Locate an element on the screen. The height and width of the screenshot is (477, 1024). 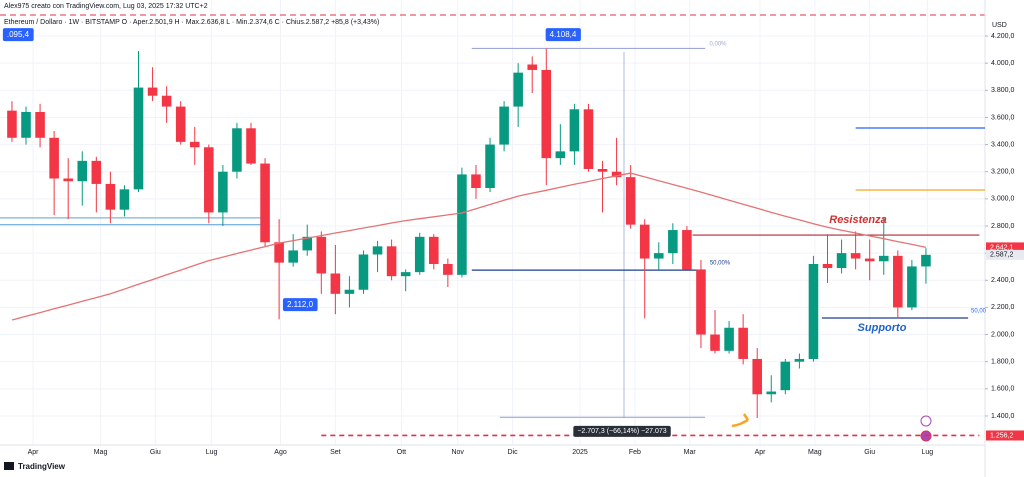
y-tick-label: 2.400,0 is located at coordinates (1002, 280).